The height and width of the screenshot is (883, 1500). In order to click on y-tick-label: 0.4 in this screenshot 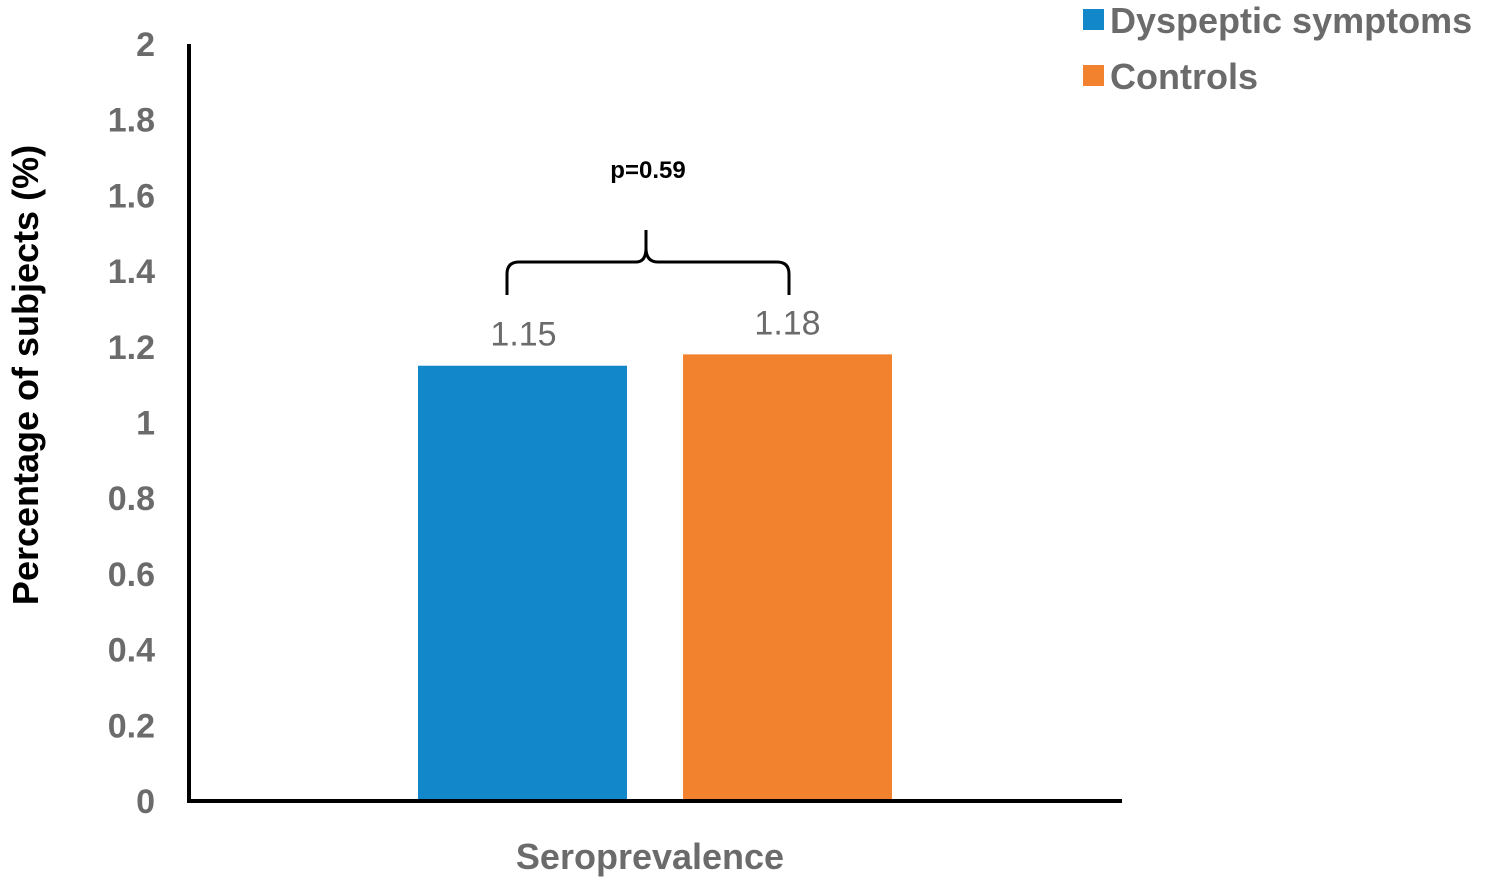, I will do `click(131, 651)`.